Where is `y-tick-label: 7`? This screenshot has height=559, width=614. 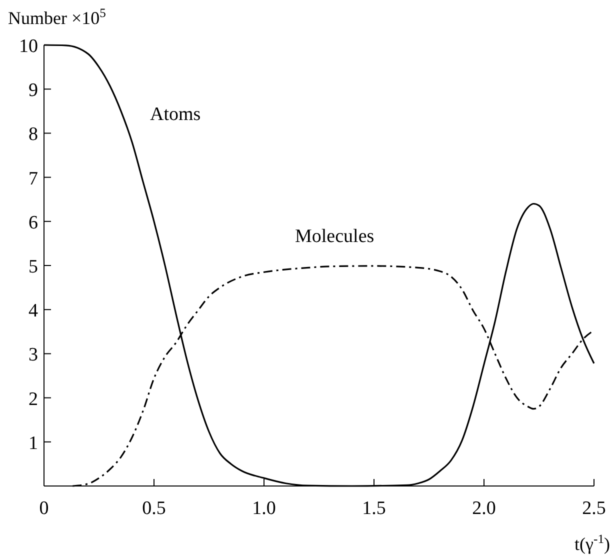
y-tick-label: 7 is located at coordinates (33, 179).